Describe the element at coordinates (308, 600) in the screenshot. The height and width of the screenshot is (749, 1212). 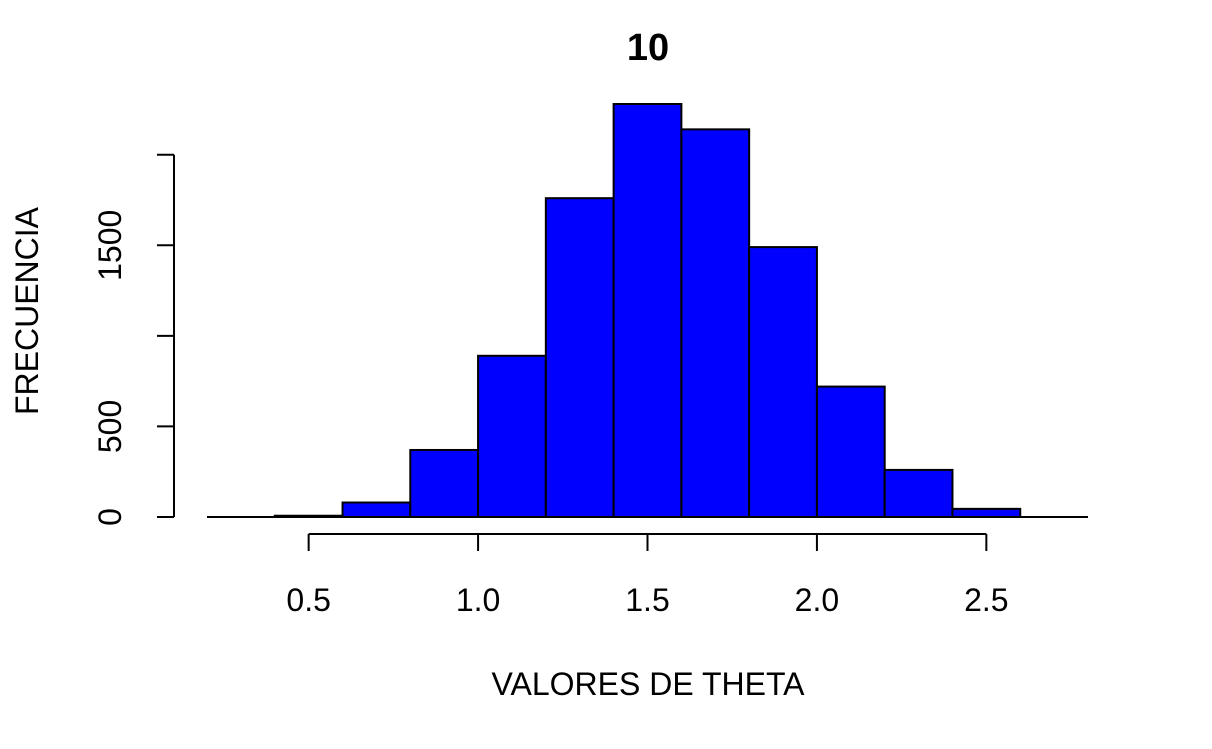
I see `x-tick-label: 0.5` at that location.